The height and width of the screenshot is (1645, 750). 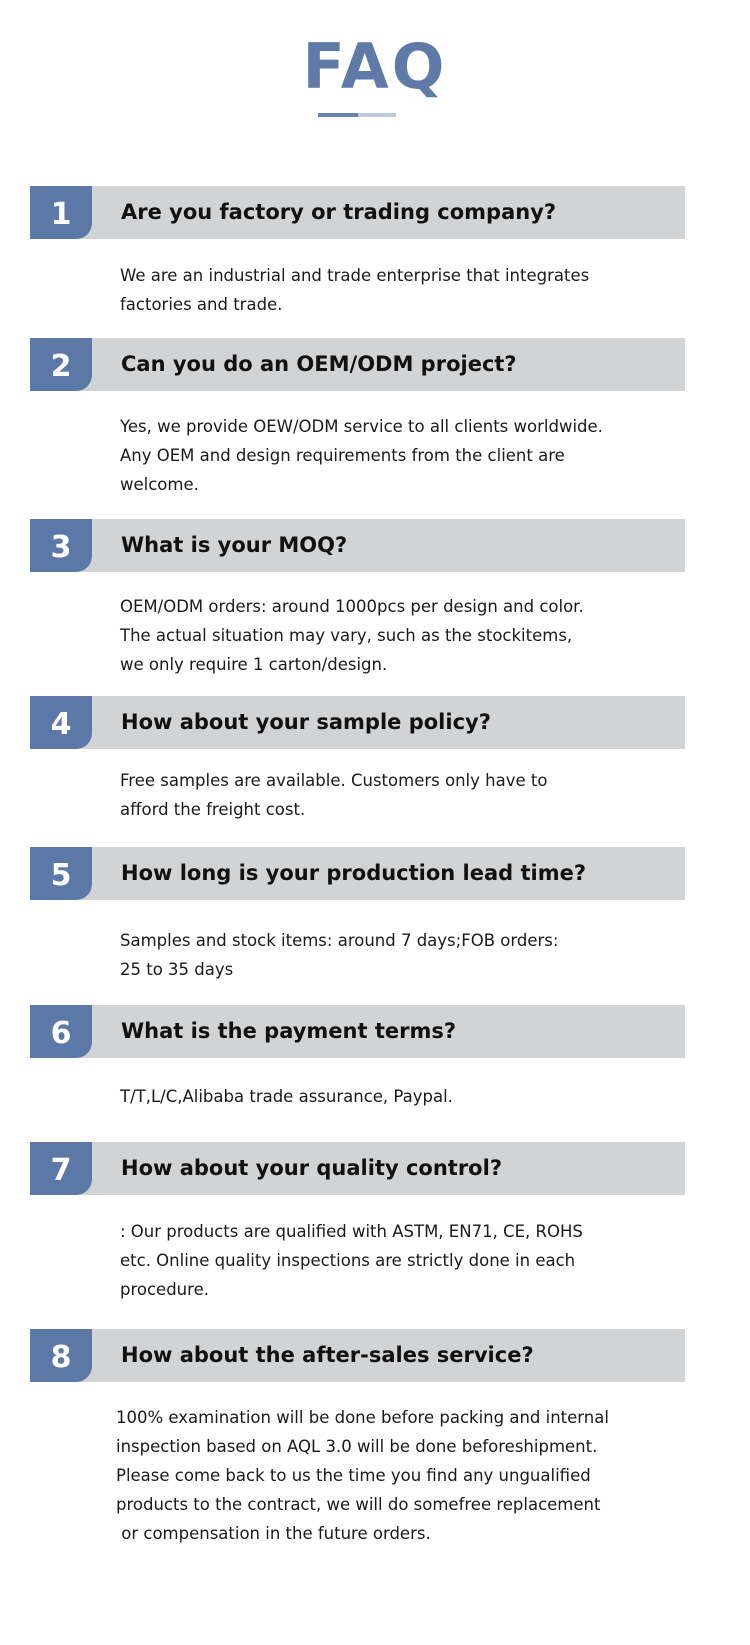 I want to click on question-text: How about the after-sales service?, so click(x=327, y=1355).